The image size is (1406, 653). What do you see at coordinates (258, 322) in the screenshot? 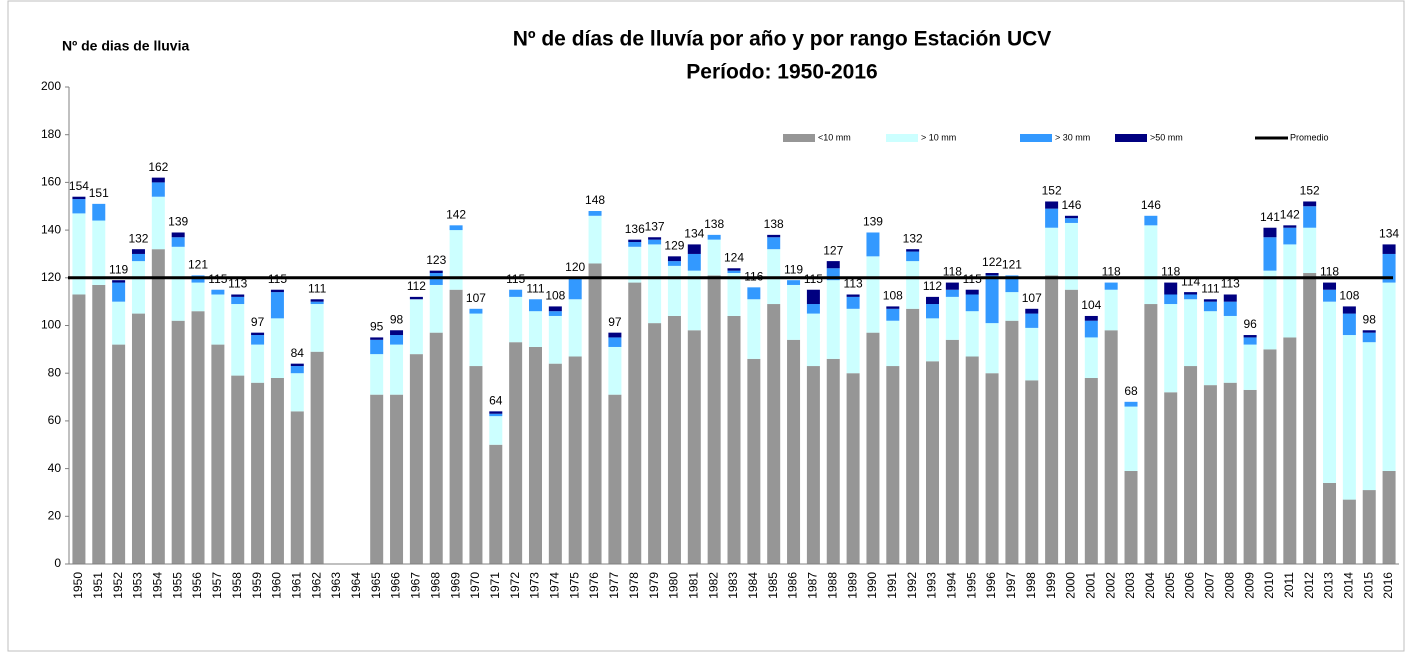
I see `total-label: 97` at bounding box center [258, 322].